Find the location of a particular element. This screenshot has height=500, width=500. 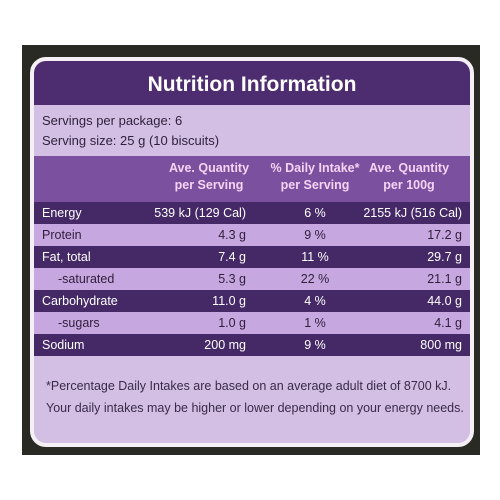

per-100g: 29.7 g is located at coordinates (444, 257).